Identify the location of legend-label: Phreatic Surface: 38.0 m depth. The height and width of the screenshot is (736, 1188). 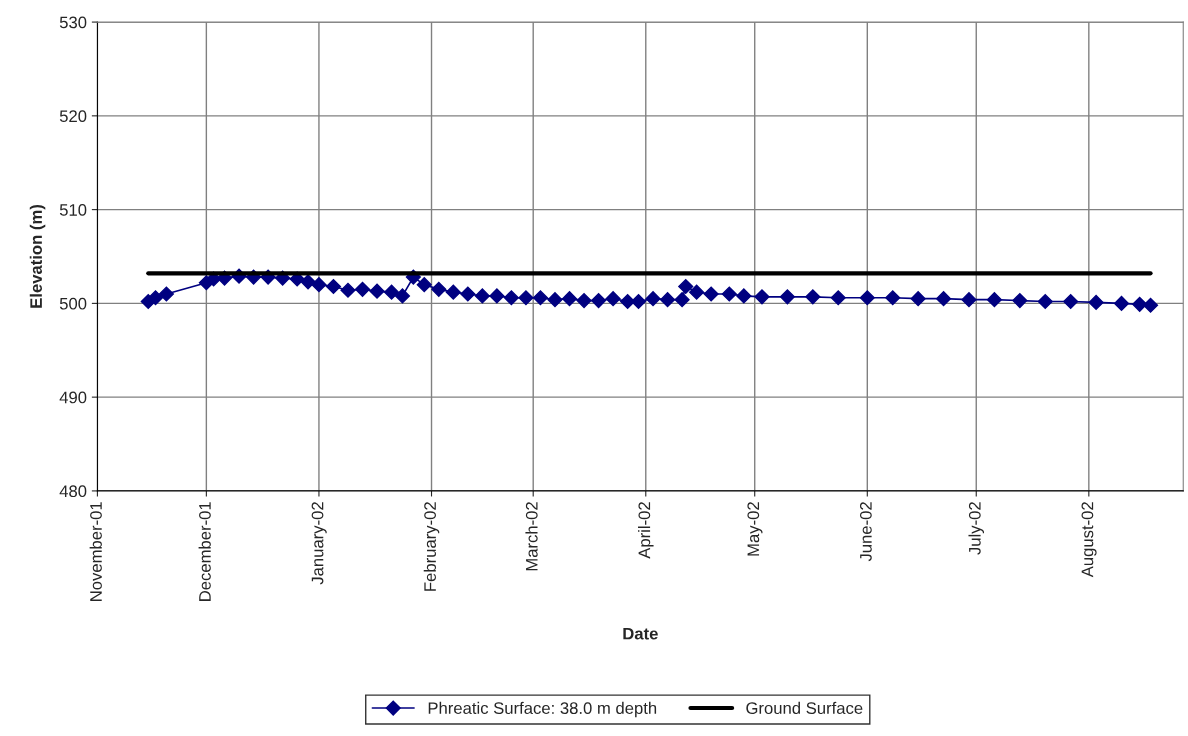
(542, 709).